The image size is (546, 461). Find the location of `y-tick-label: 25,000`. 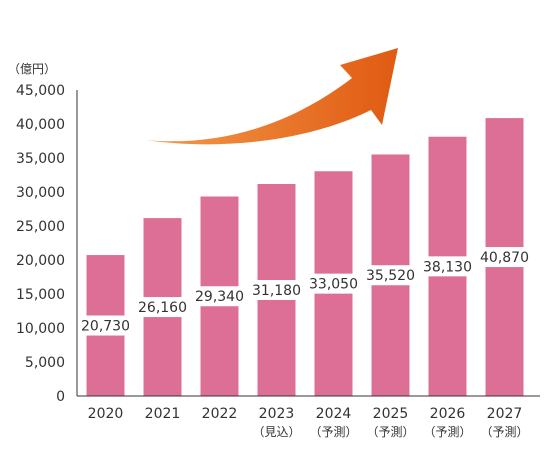

y-tick-label: 25,000 is located at coordinates (40, 227).